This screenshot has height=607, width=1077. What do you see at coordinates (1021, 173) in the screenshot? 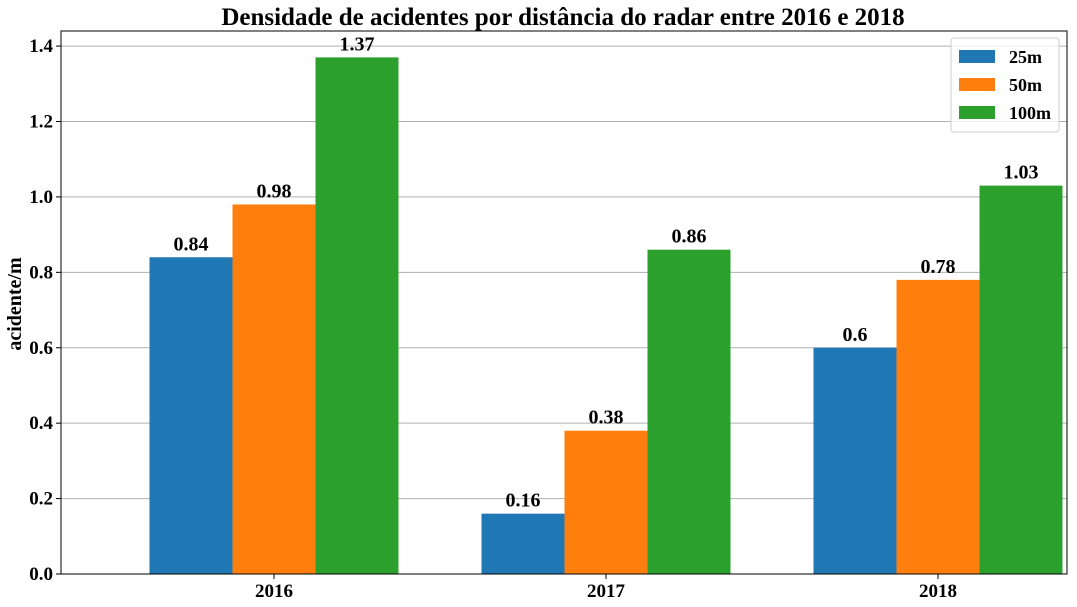
I see `data-label-100m-2018: 1.03` at bounding box center [1021, 173].